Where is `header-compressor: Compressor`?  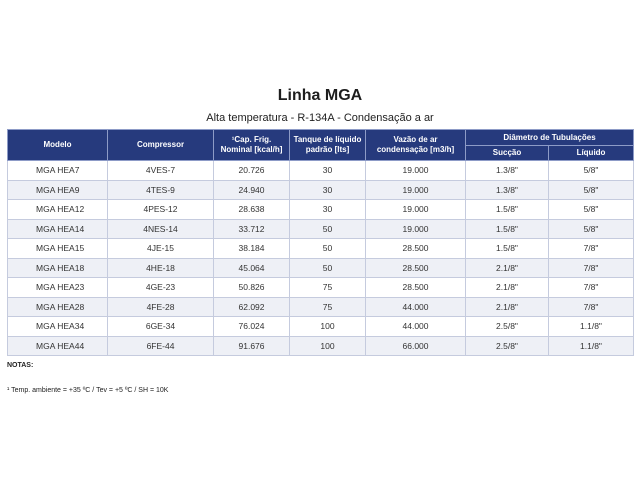
header-compressor: Compressor is located at coordinates (160, 145).